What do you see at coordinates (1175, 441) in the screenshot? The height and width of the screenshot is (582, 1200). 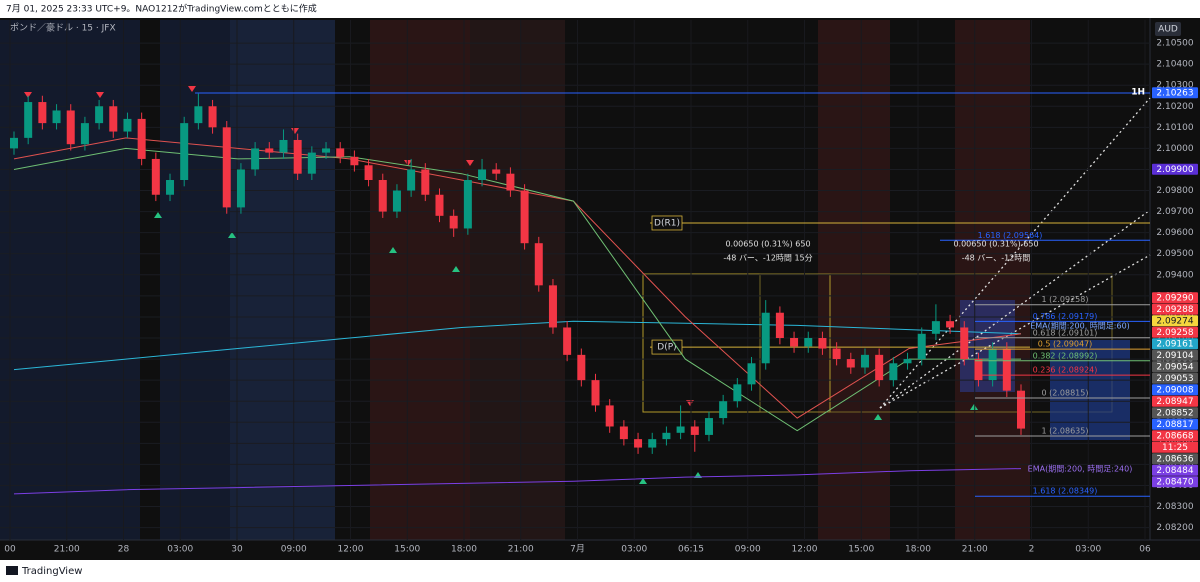 I see `price-tag: 2.08668 11:25` at bounding box center [1175, 441].